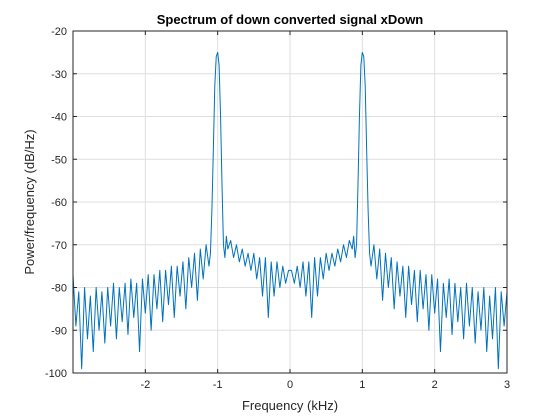  I want to click on y-tick-label: -70, so click(59, 246).